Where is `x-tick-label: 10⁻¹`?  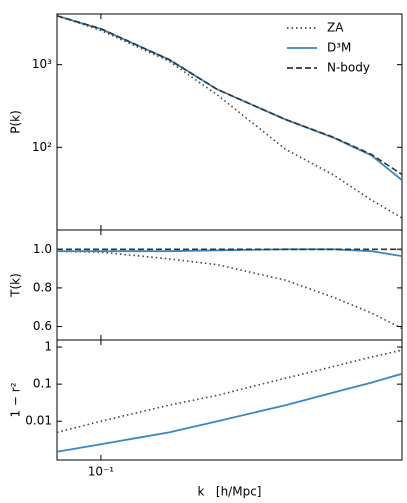 x-tick-label: 10⁻¹ is located at coordinates (101, 472).